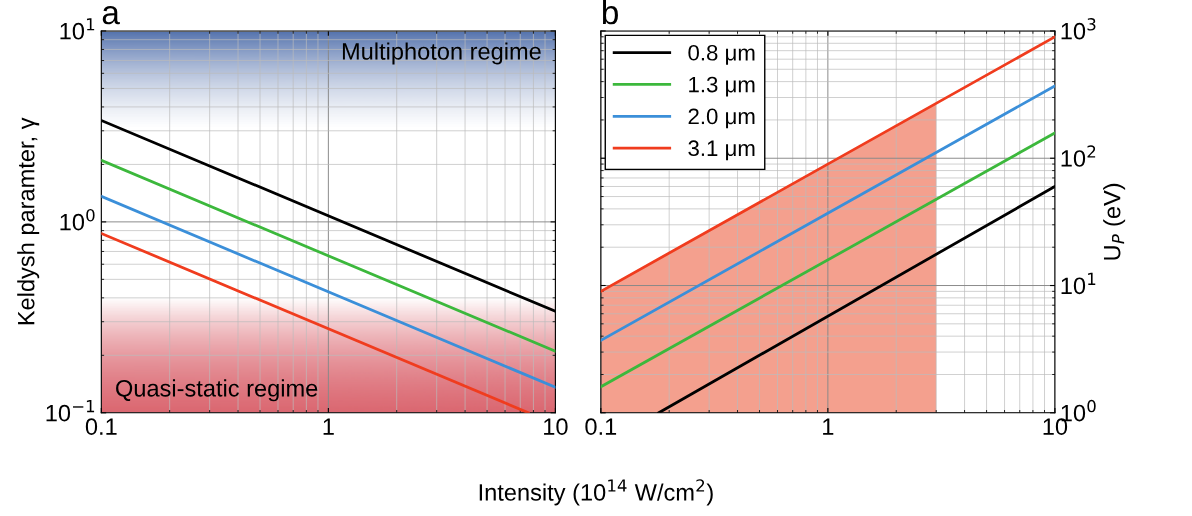 The width and height of the screenshot is (1192, 516). Describe the element at coordinates (217, 390) in the screenshot. I see `band-label: Quasi-static regime` at that location.